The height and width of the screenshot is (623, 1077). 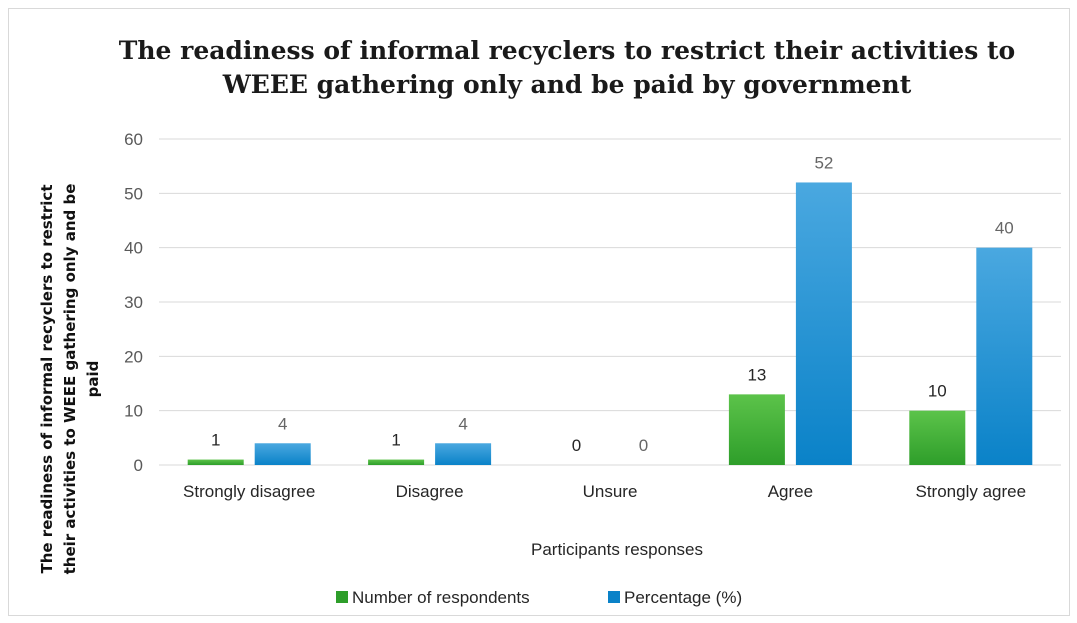 I want to click on category-label: Disagree, so click(x=430, y=491).